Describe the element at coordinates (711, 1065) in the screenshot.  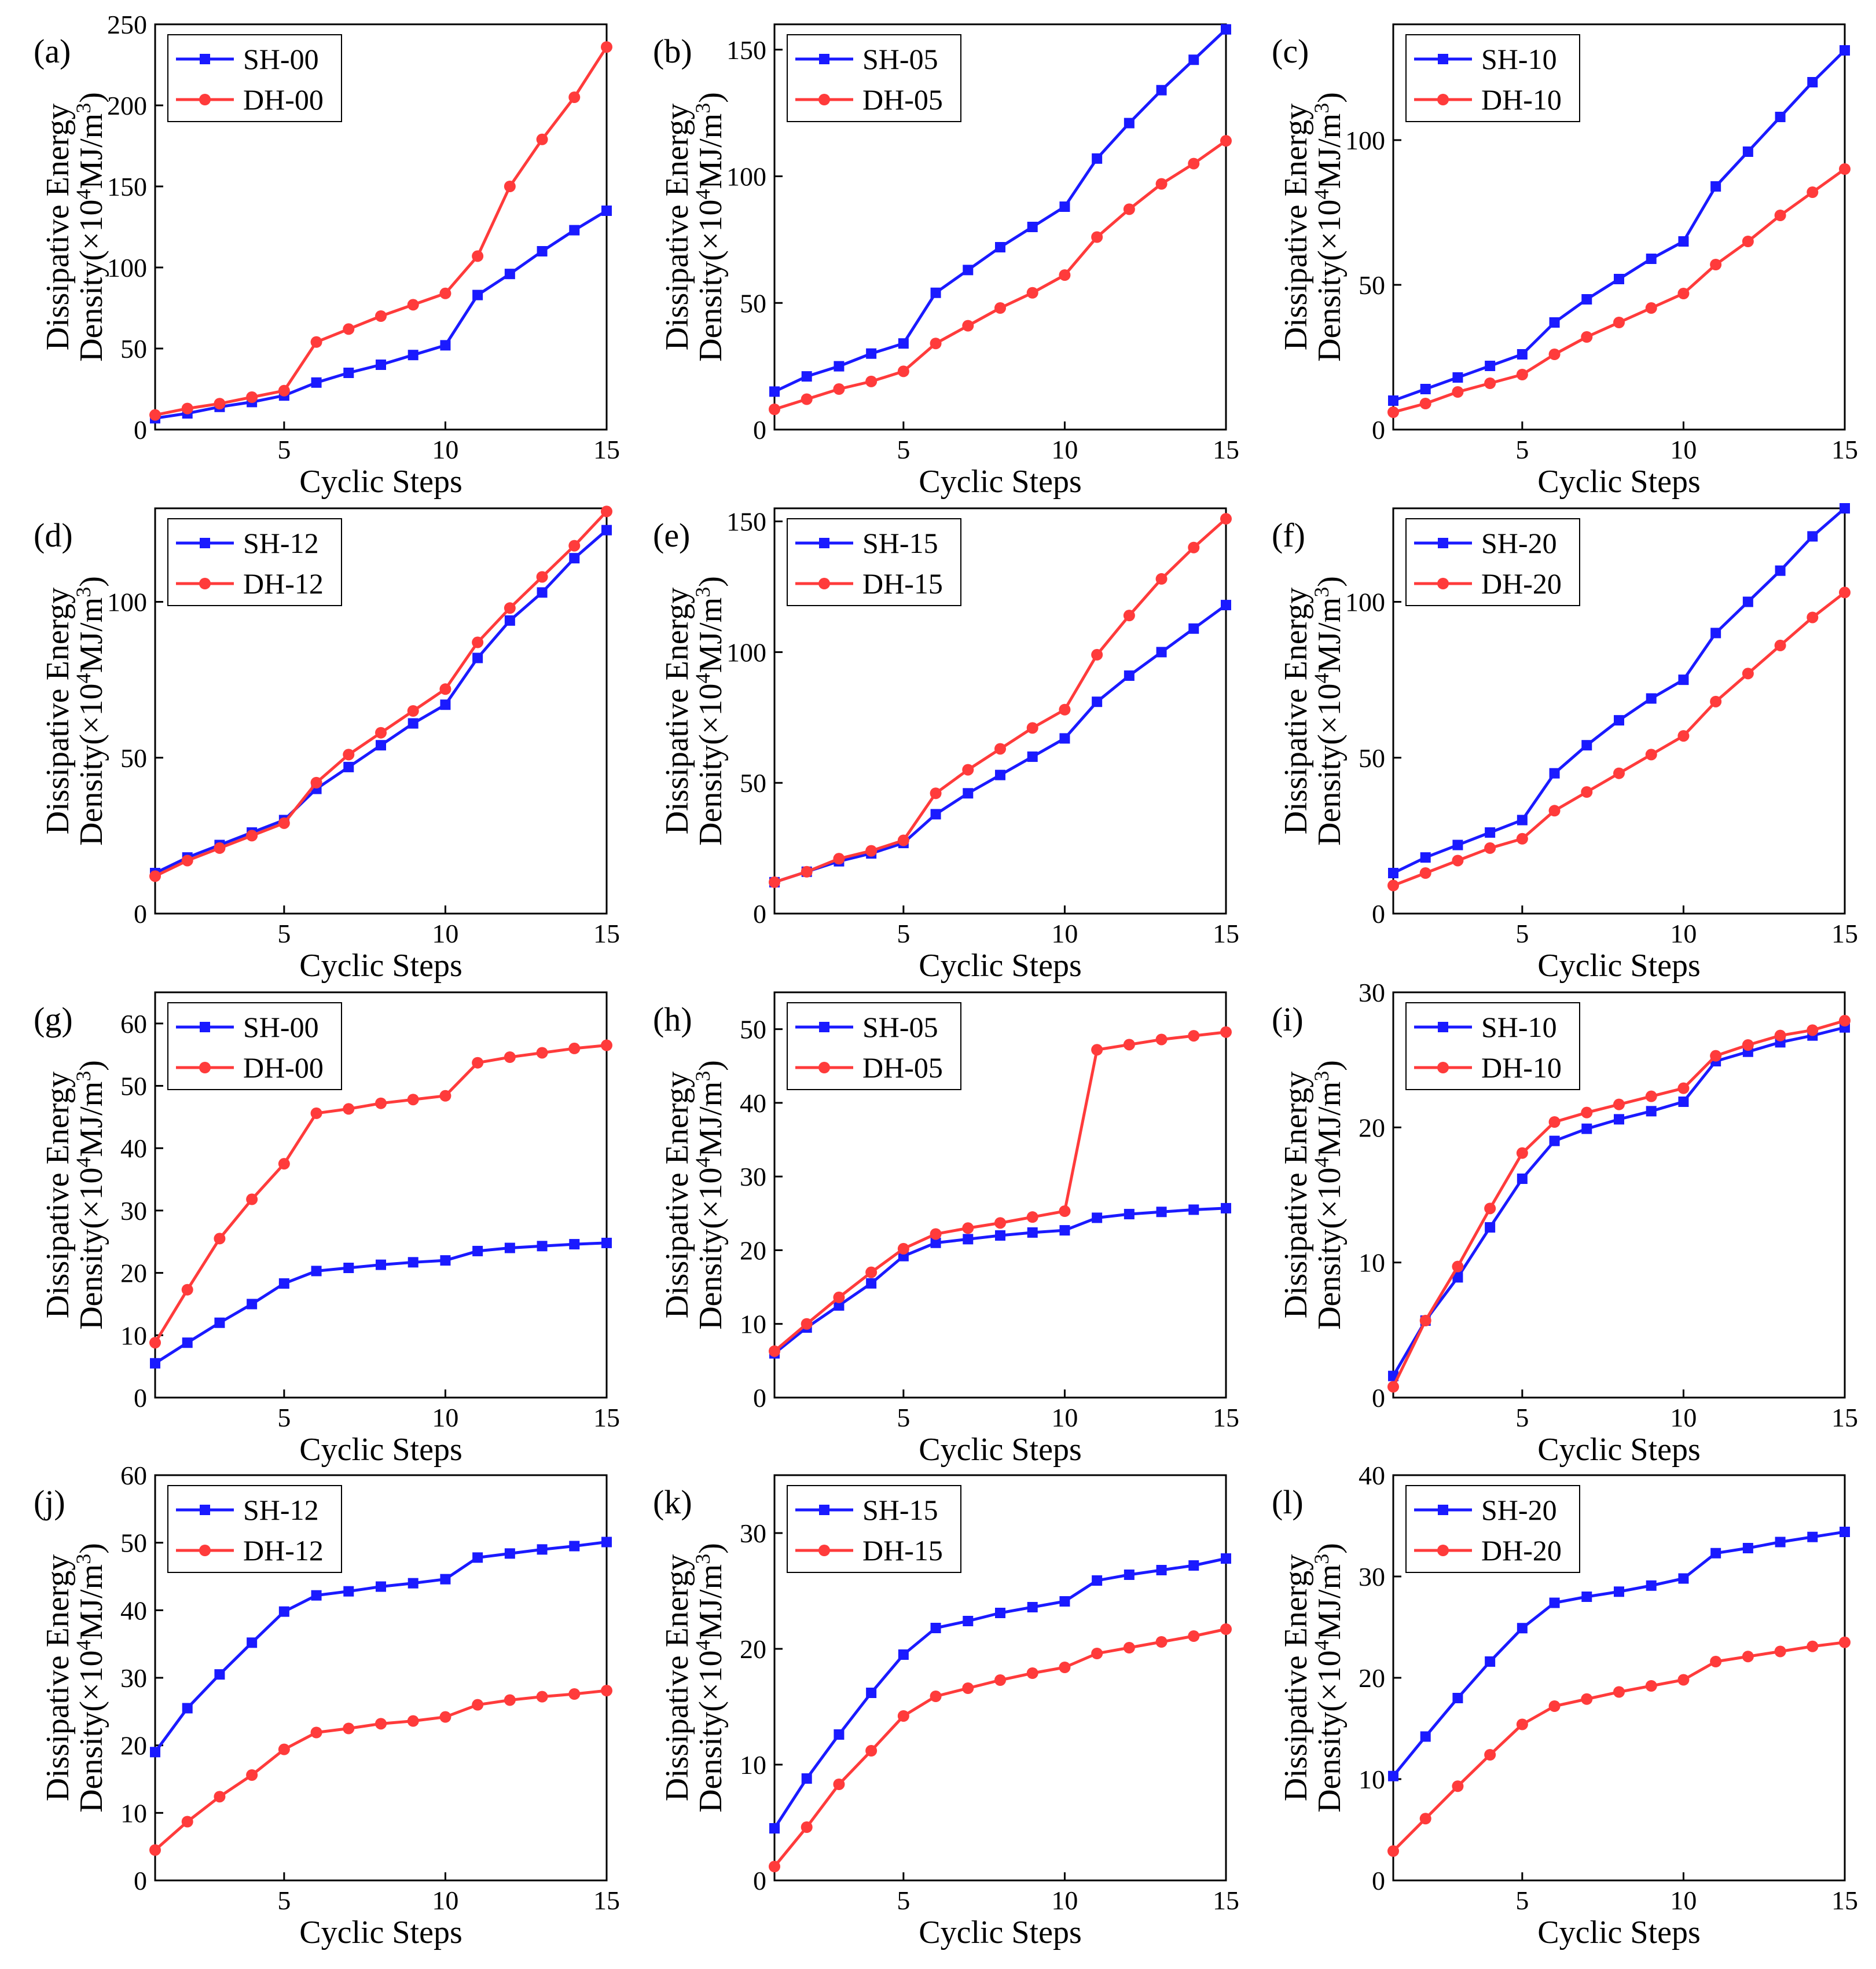
I see `y-axis-title-part: )` at that location.